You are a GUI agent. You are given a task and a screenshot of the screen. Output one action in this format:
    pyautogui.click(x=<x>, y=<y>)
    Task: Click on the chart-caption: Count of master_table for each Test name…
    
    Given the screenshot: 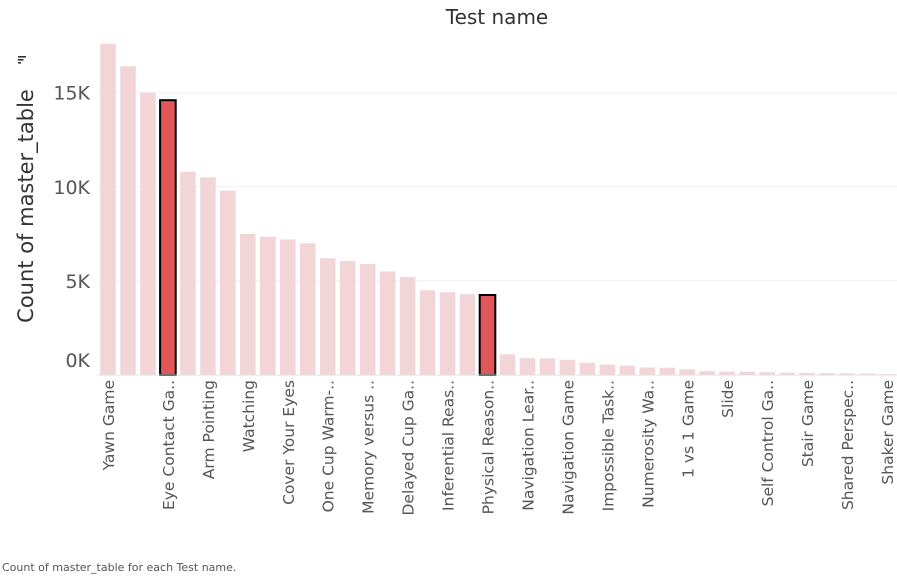 What is the action you would take?
    pyautogui.click(x=119, y=567)
    